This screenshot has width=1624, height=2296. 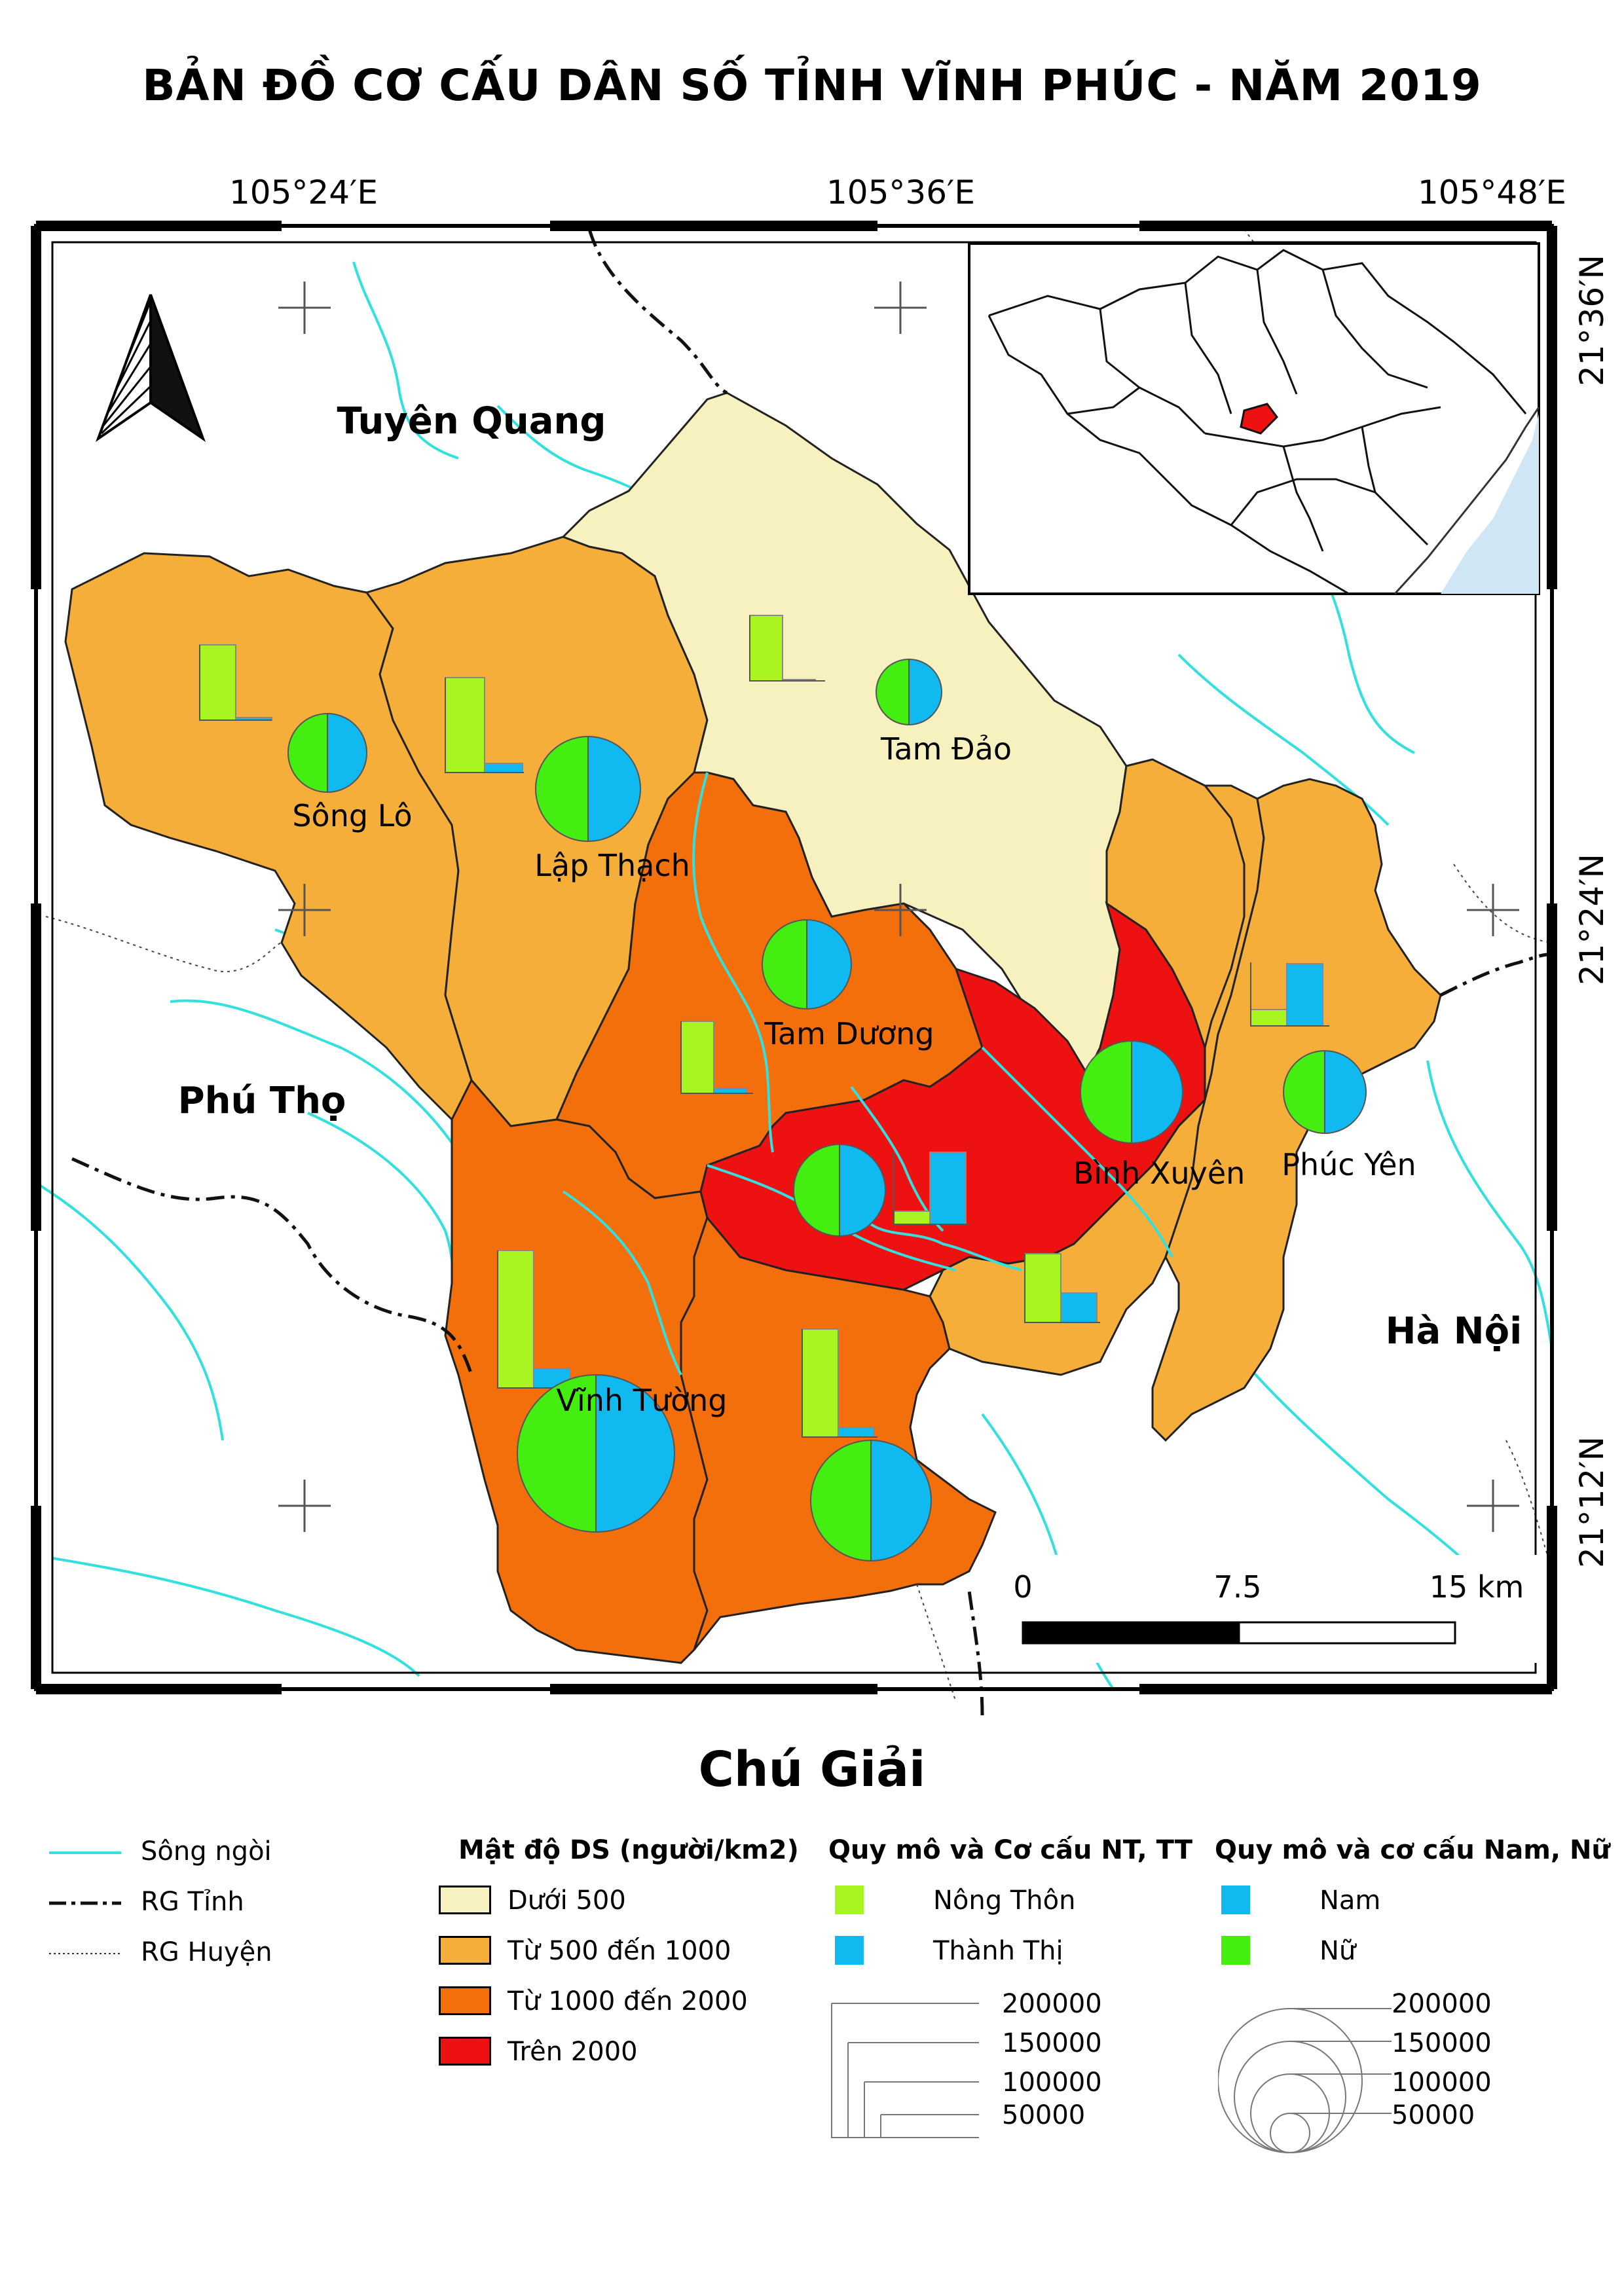 I want to click on bar-chart-tam-dao, so click(x=787, y=648).